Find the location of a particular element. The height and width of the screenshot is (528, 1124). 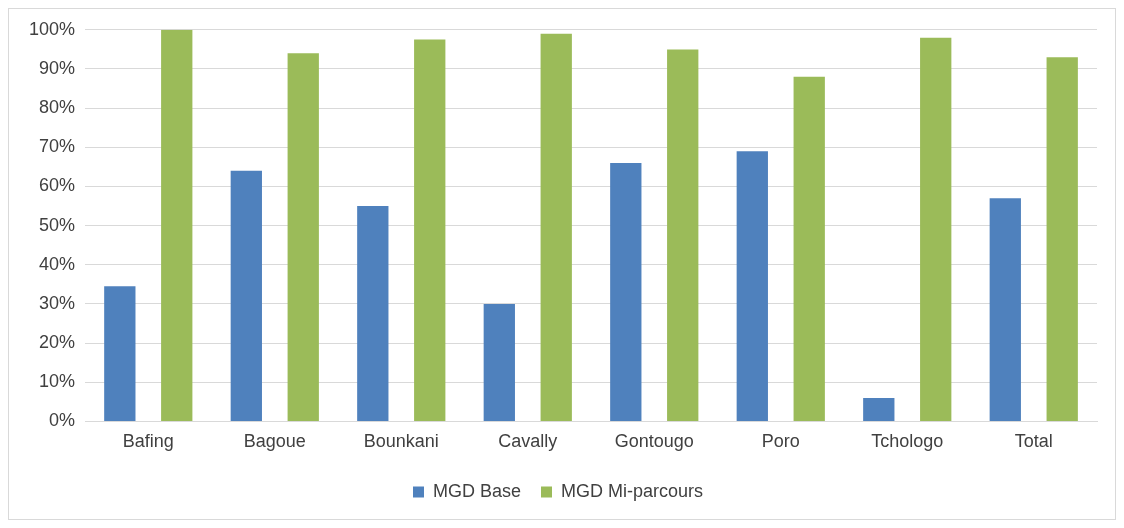

y-tick-label: 70% is located at coordinates (57, 146).